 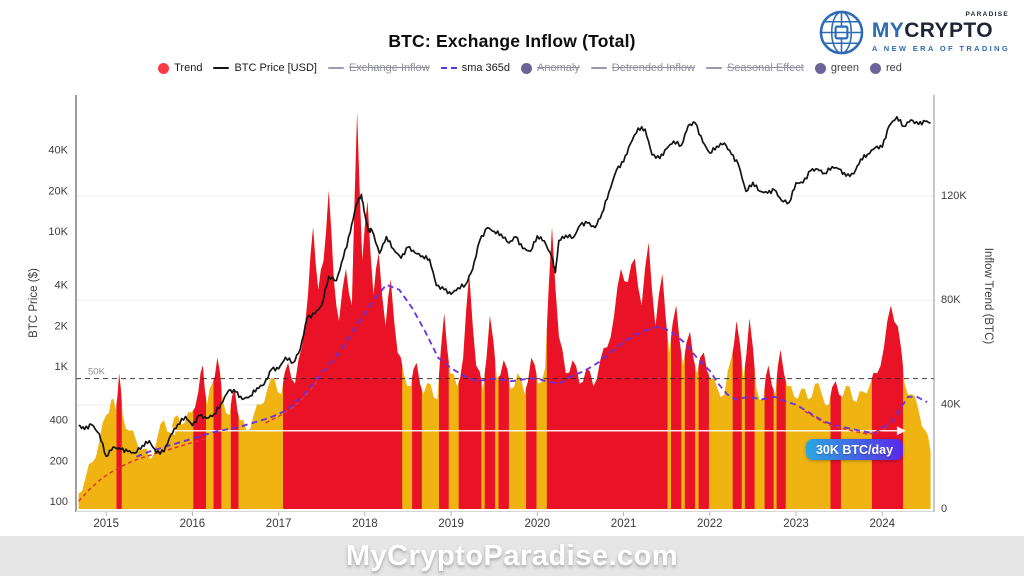 I want to click on watermark-text: MyCryptoParadise.com, so click(x=512, y=555).